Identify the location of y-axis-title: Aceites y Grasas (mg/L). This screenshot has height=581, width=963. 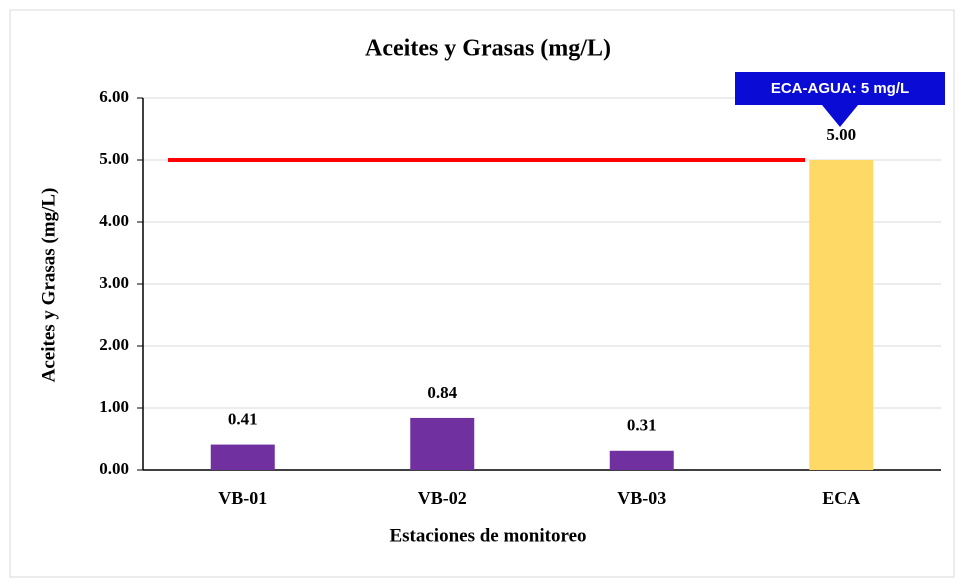
(48, 285).